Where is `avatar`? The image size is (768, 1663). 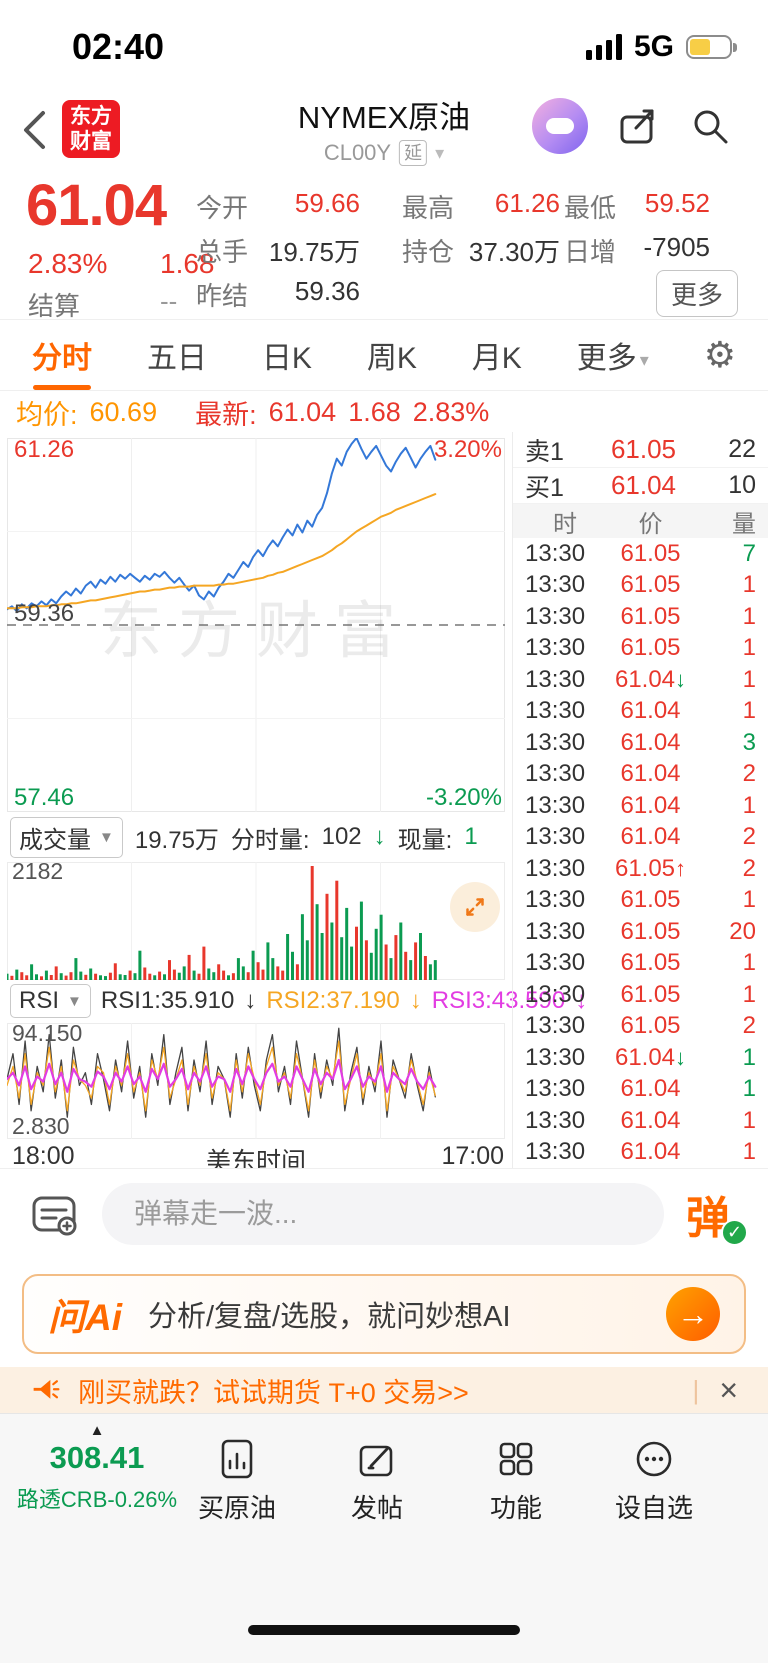 avatar is located at coordinates (560, 126).